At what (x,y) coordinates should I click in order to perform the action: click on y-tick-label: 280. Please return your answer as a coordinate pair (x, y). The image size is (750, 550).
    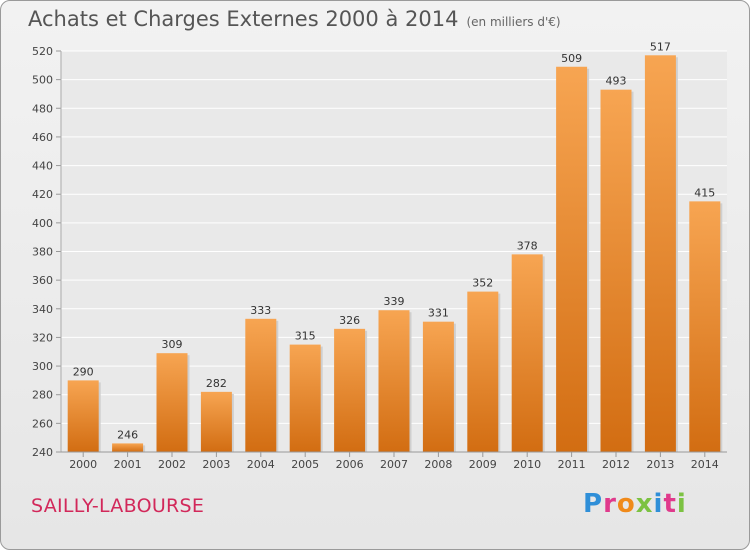
    Looking at the image, I should click on (42, 395).